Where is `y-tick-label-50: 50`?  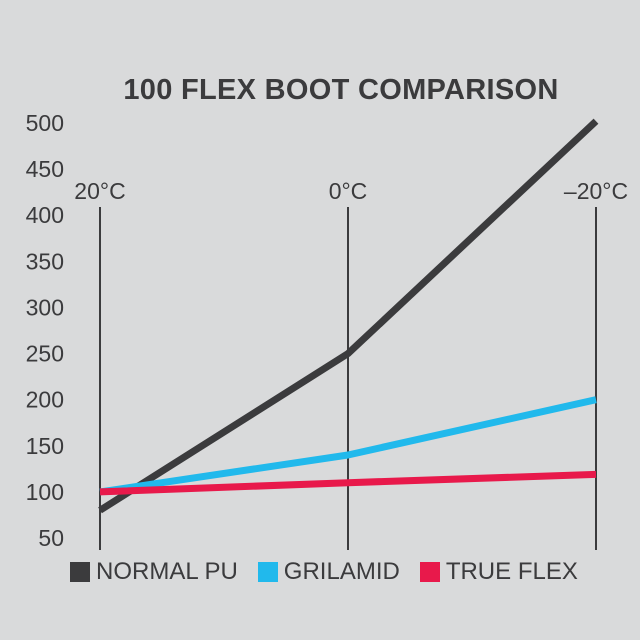 y-tick-label-50: 50 is located at coordinates (51, 538).